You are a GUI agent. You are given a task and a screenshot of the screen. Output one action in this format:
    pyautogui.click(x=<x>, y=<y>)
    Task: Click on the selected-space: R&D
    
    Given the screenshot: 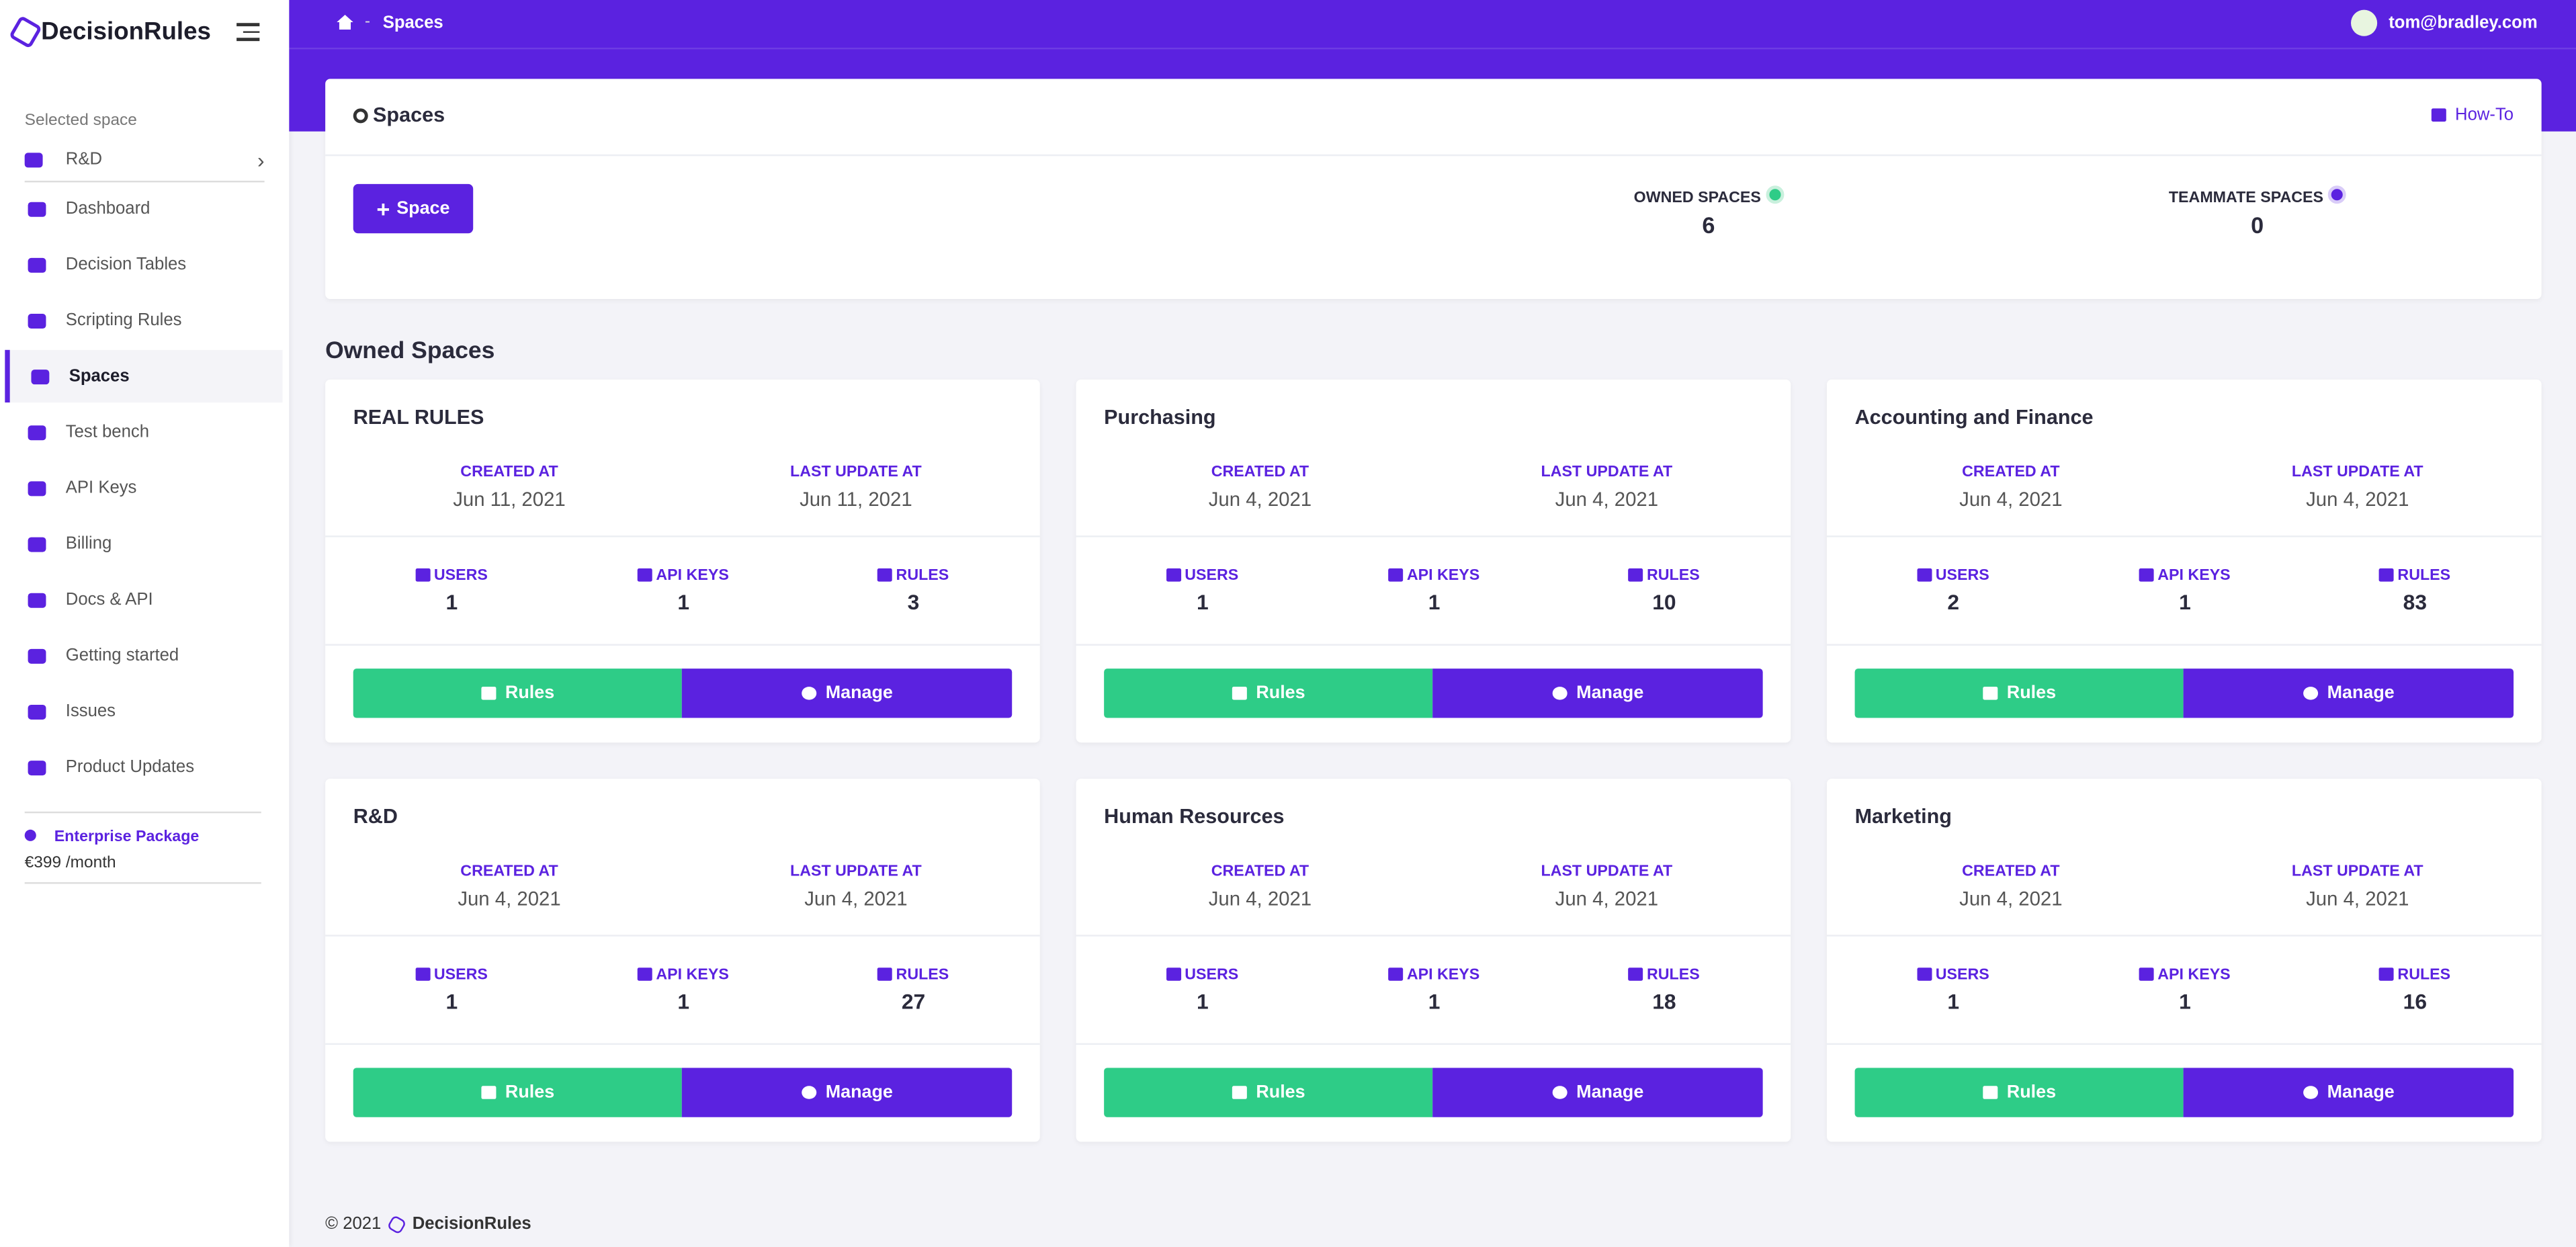 What is the action you would take?
    pyautogui.click(x=84, y=159)
    